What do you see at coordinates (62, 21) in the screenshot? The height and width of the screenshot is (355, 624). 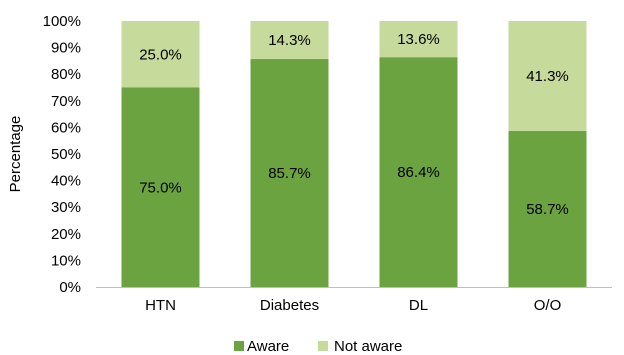 I see `y-tick-label: 100%` at bounding box center [62, 21].